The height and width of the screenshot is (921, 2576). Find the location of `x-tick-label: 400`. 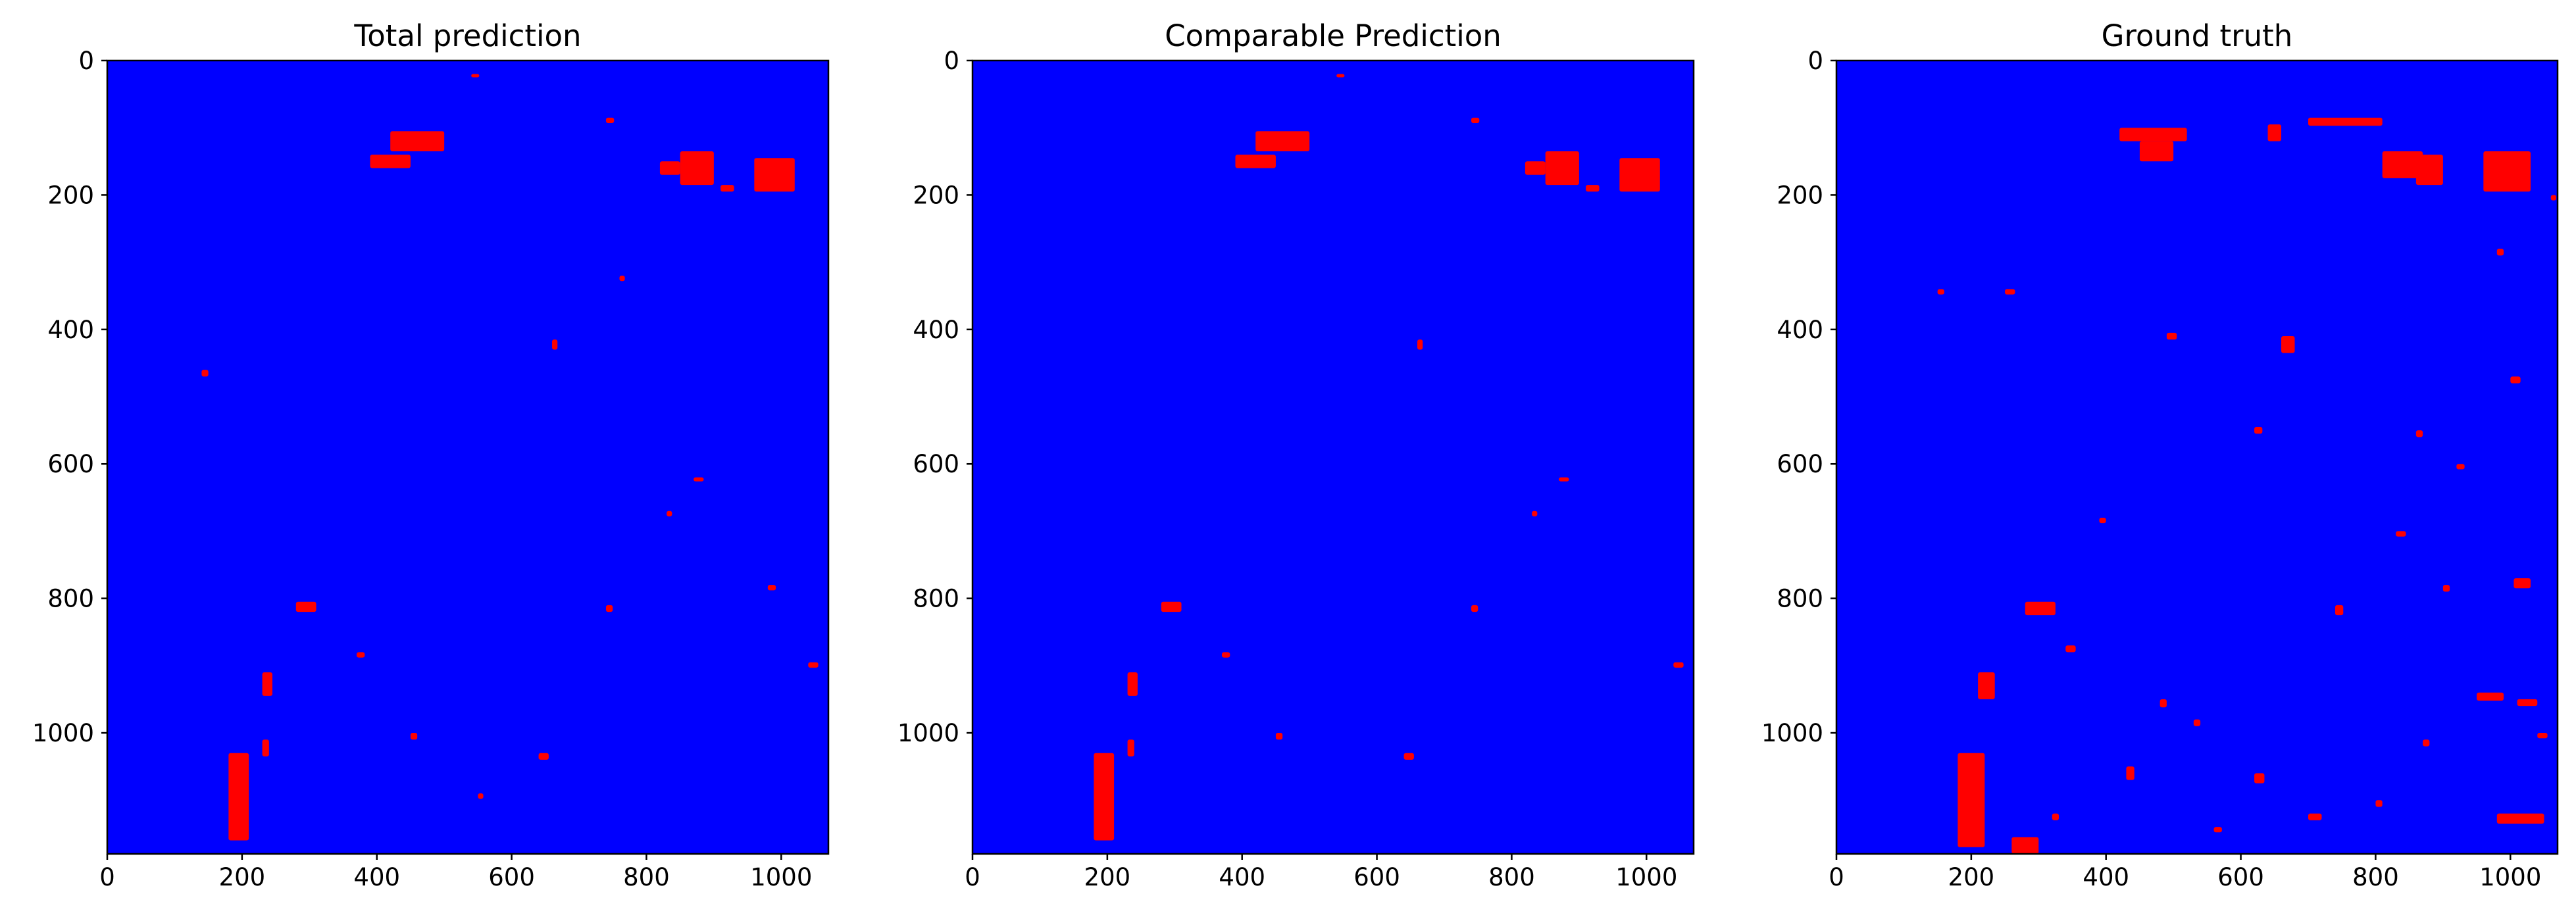

x-tick-label: 400 is located at coordinates (376, 877).